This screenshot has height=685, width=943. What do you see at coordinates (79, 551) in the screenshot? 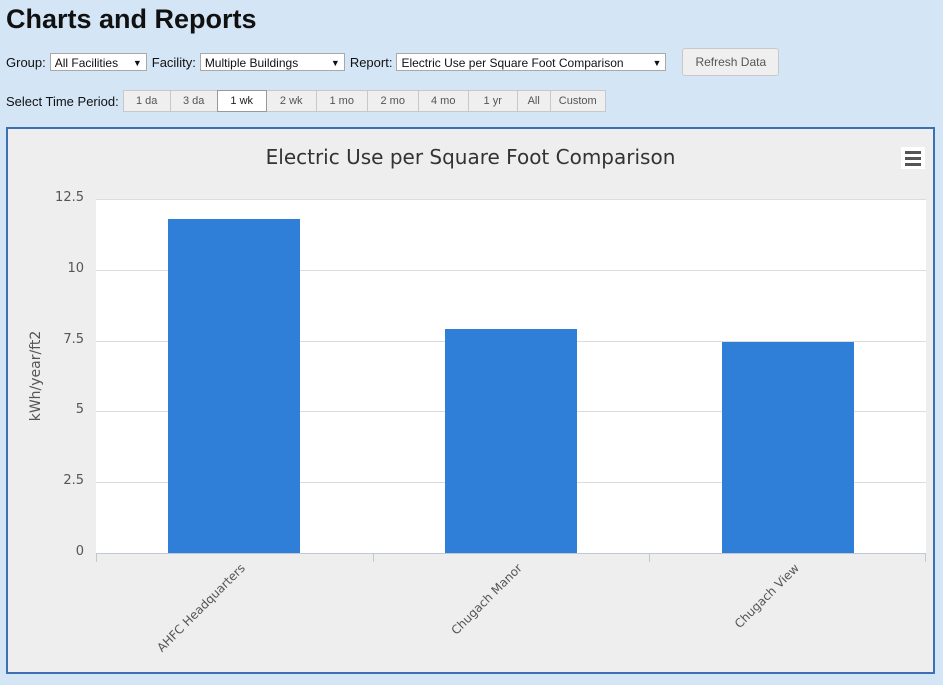
I see `y-tick-label: 0` at bounding box center [79, 551].